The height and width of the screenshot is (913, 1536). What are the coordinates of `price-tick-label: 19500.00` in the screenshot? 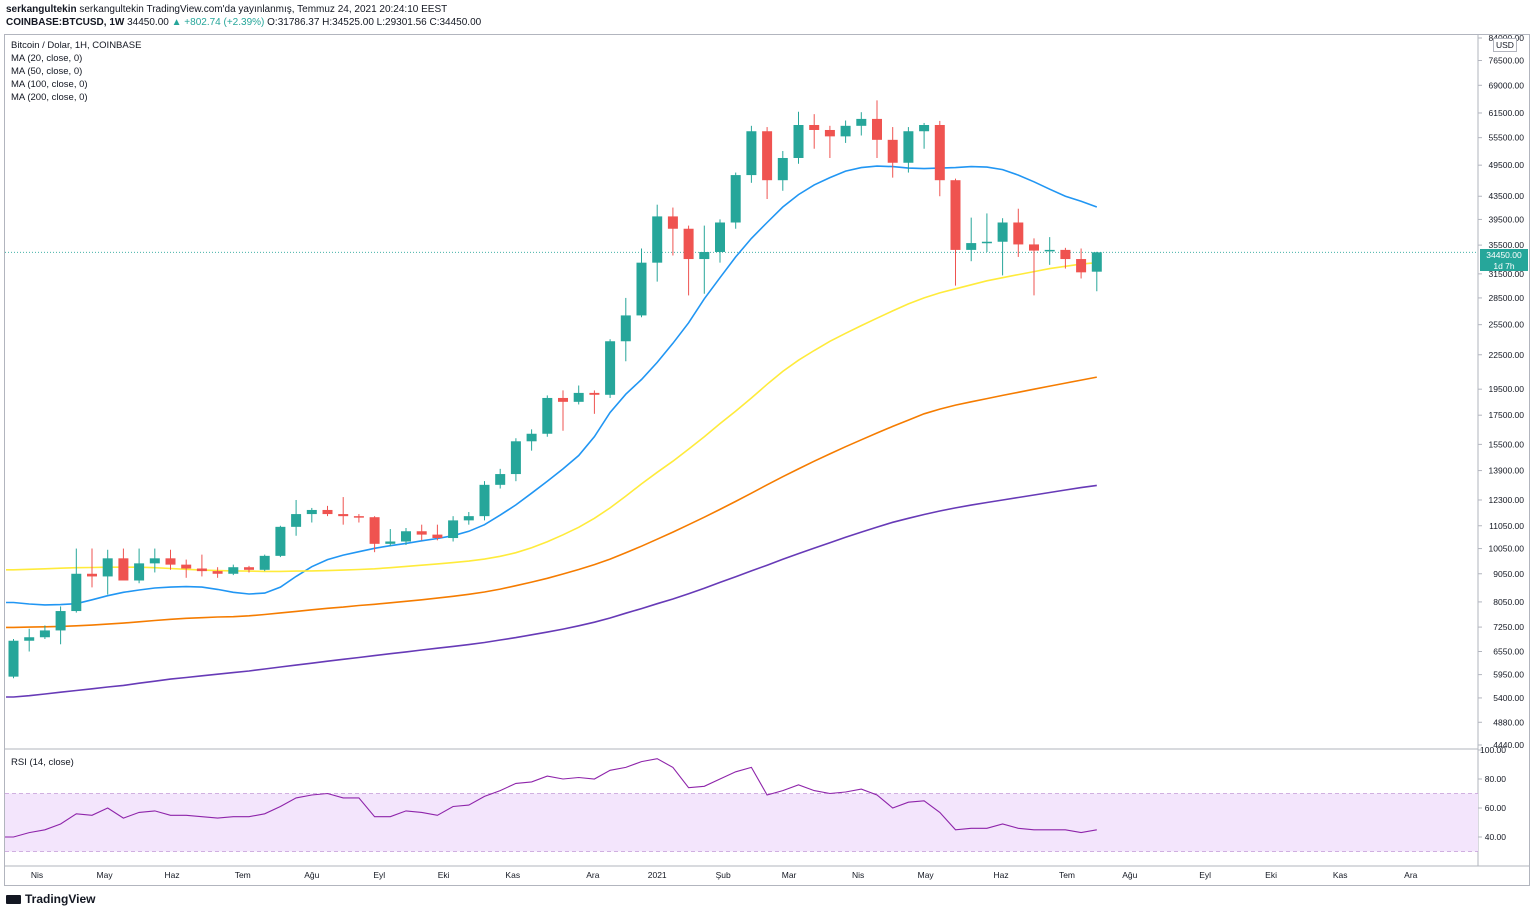 It's located at (1507, 389).